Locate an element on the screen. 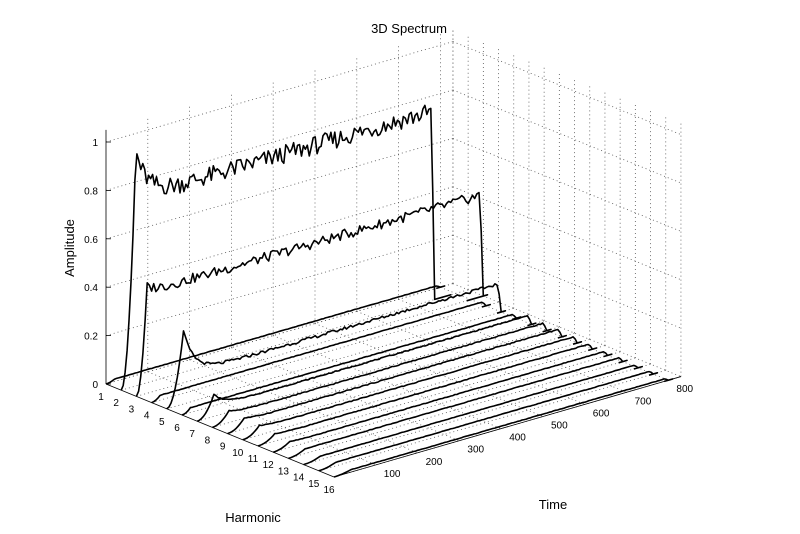  y-tick-label: 400 is located at coordinates (517, 438).